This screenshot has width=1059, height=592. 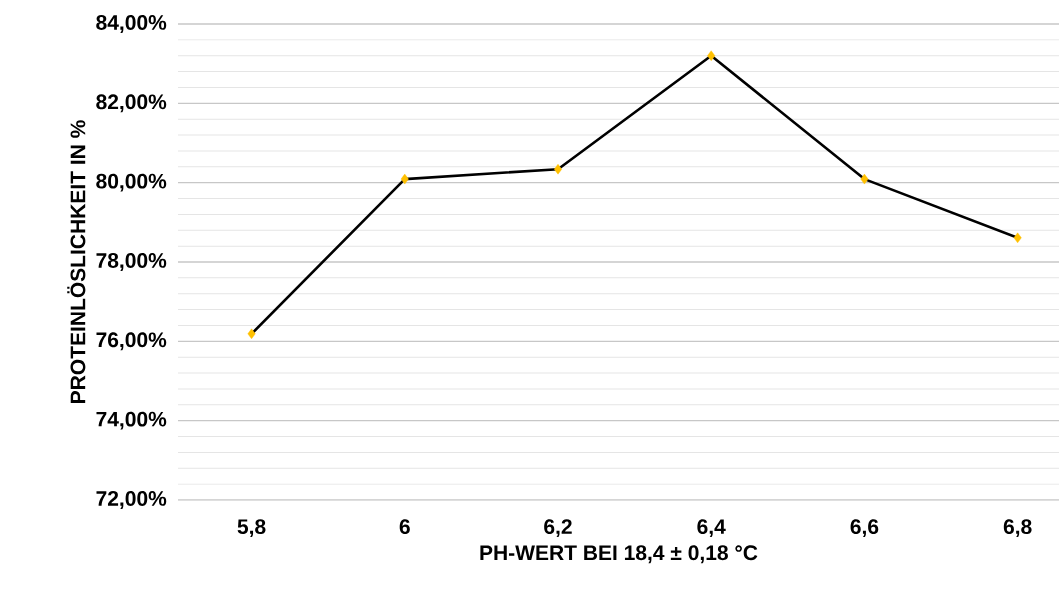 What do you see at coordinates (1017, 528) in the screenshot?
I see `x-tick-label: 6,8` at bounding box center [1017, 528].